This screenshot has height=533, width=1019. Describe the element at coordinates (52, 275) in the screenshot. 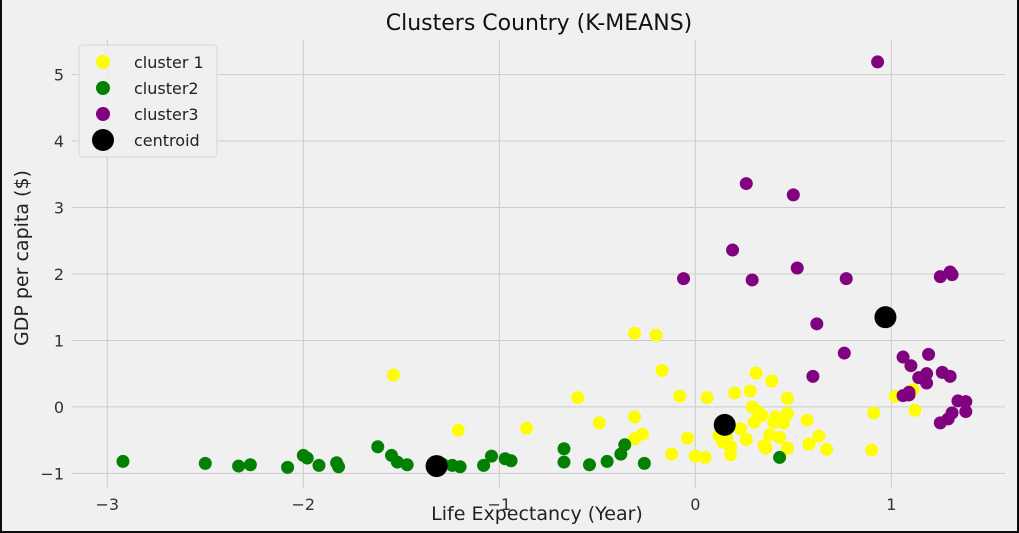

I see `y-axis-ticks: −1 0 1 2 3 4 5` at that location.